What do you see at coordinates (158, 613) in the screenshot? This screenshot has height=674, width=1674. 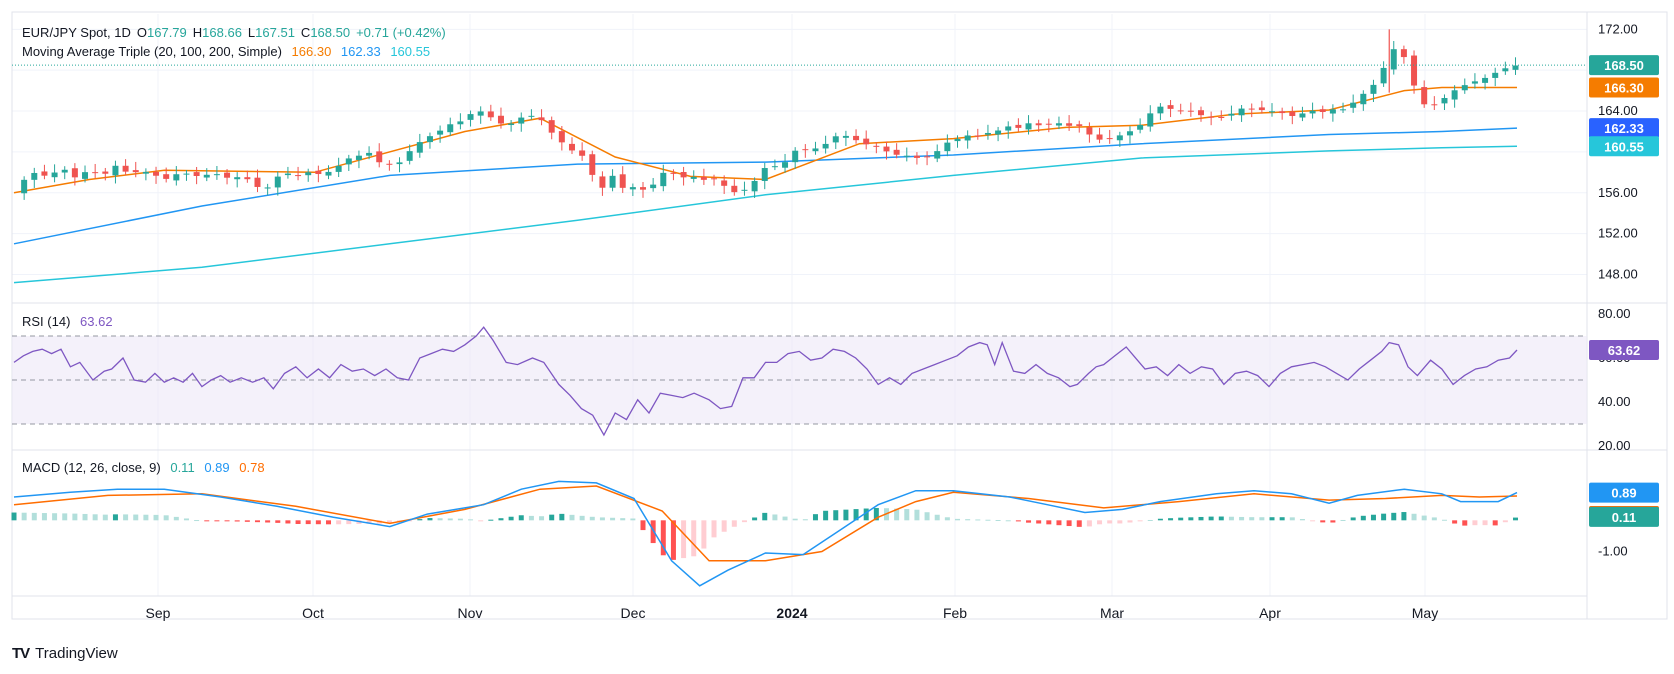 I see `time-axis-label: Sep` at bounding box center [158, 613].